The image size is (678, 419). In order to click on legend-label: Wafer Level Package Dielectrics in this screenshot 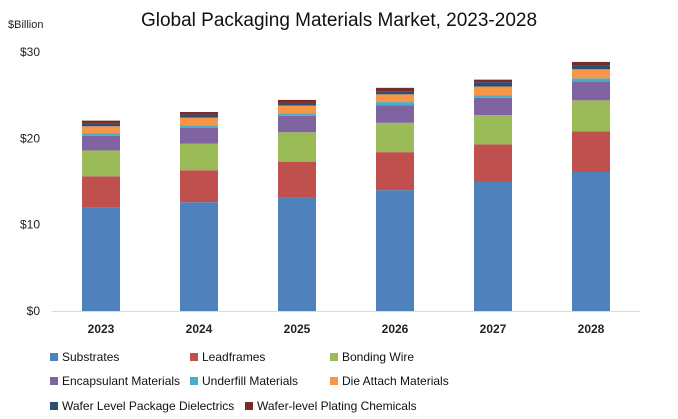, I will do `click(148, 406)`.